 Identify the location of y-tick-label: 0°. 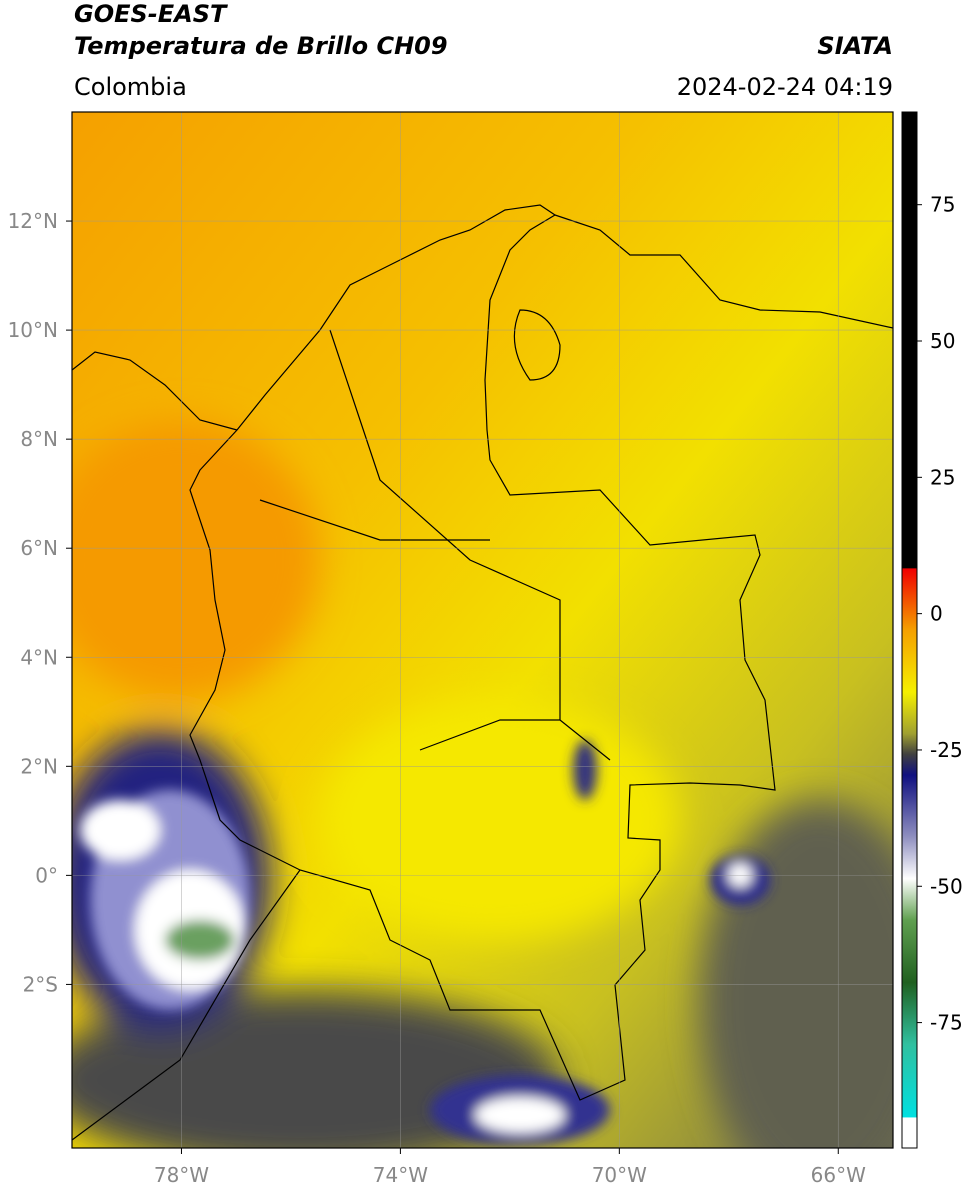
(46, 875).